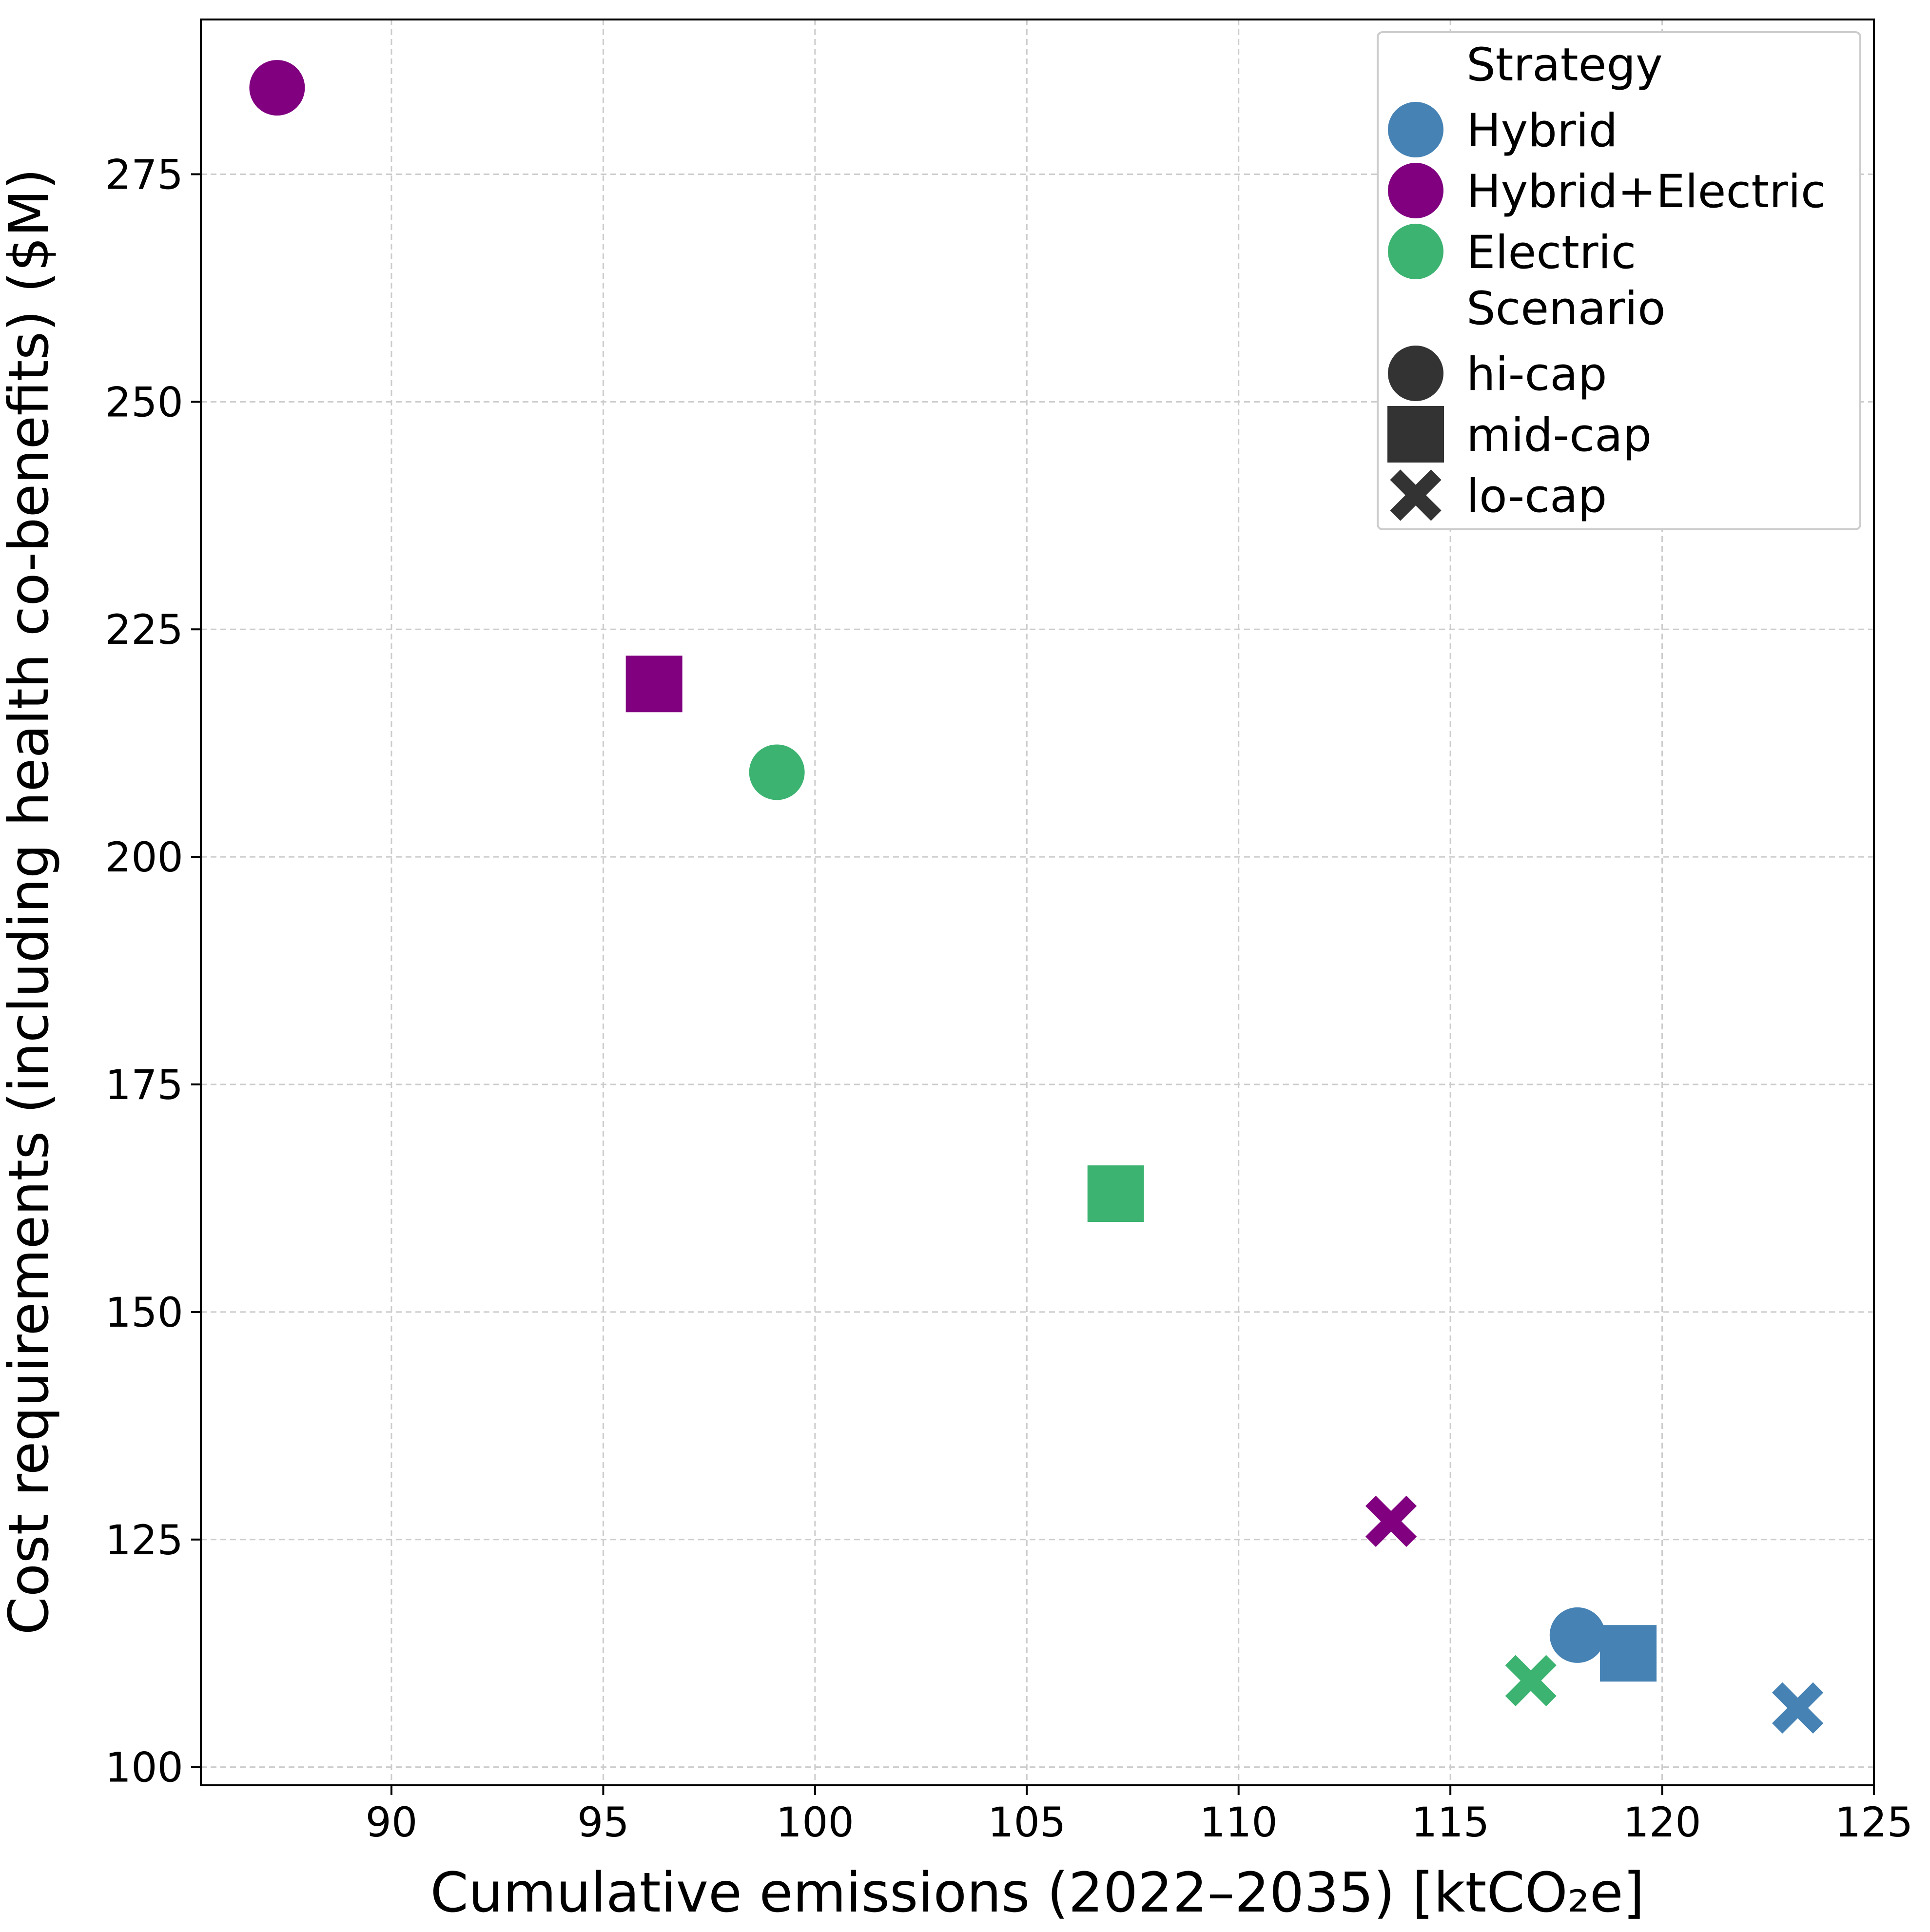  What do you see at coordinates (815, 1822) in the screenshot?
I see `x-tick-label: 100` at bounding box center [815, 1822].